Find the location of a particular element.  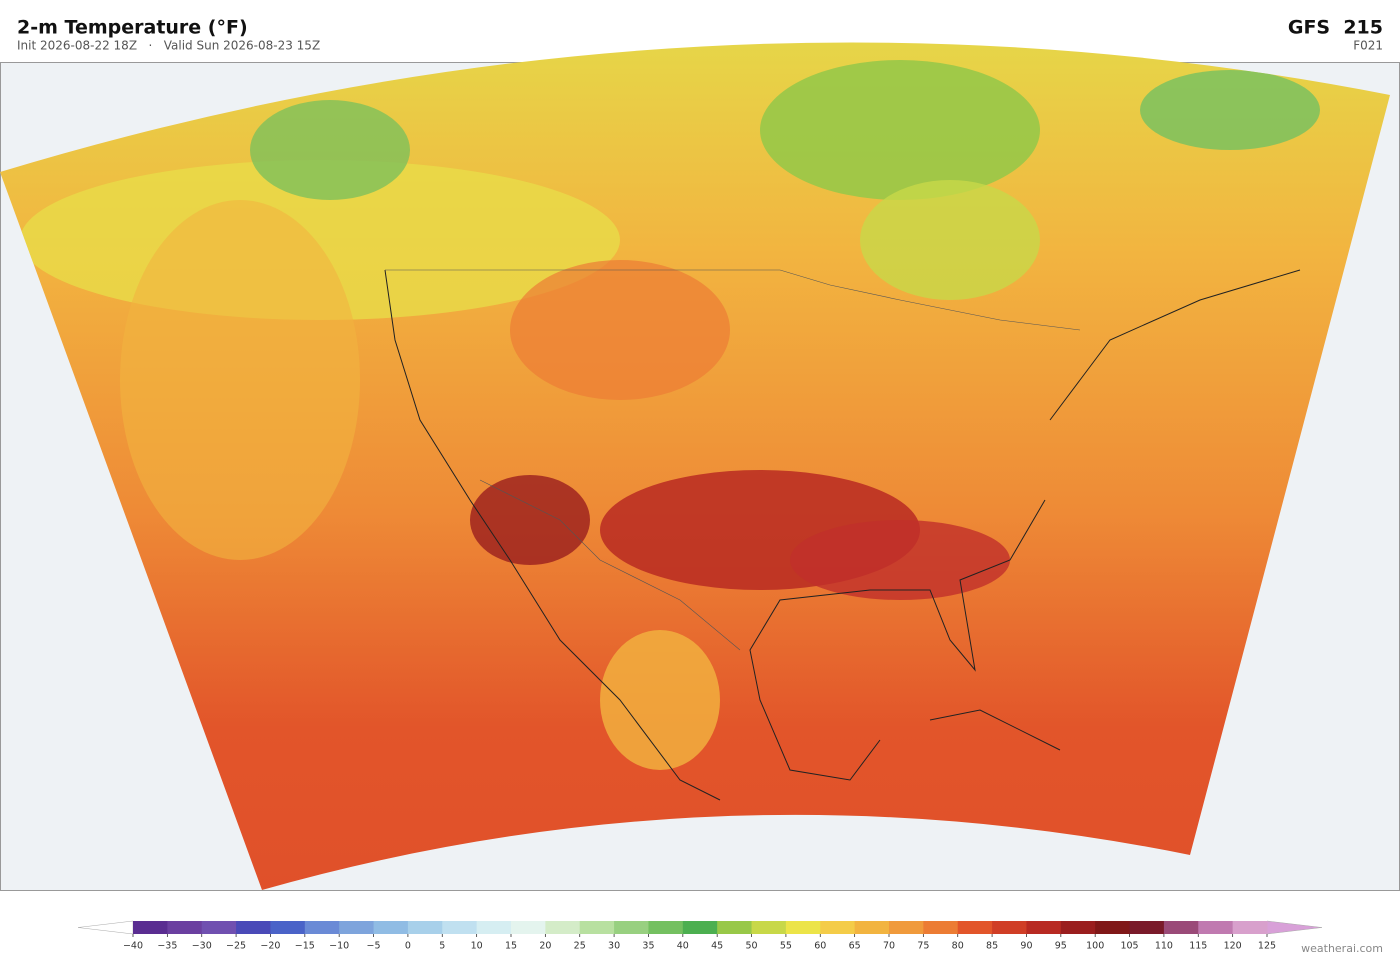

tick-label: 60 is located at coordinates (820, 946).